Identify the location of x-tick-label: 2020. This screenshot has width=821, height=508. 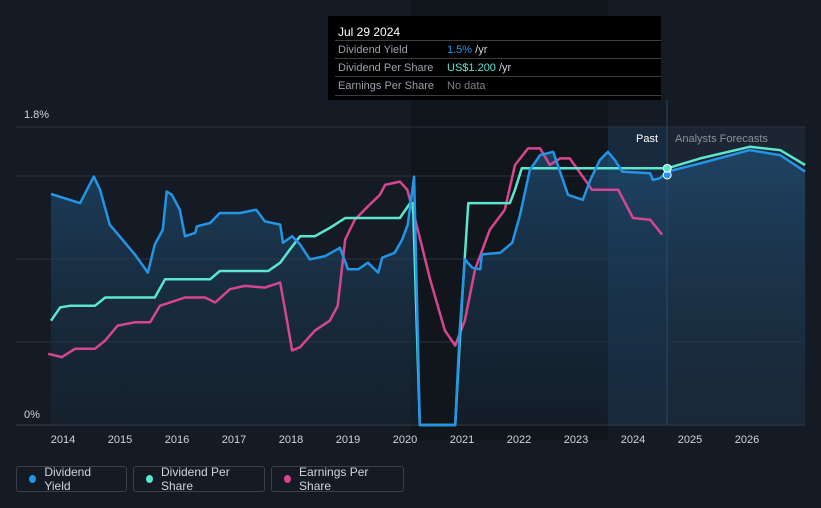
(405, 440).